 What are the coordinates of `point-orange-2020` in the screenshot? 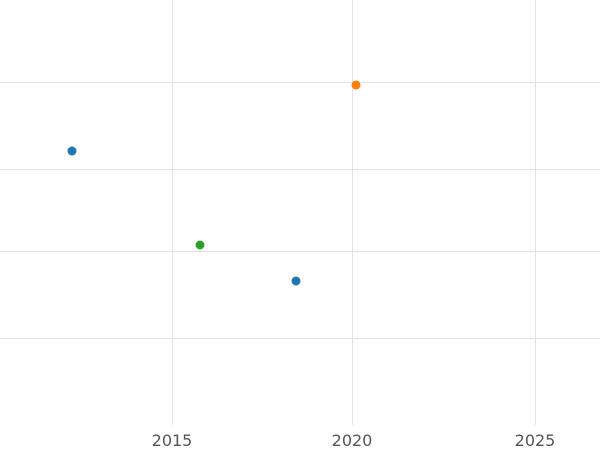 It's located at (356, 85).